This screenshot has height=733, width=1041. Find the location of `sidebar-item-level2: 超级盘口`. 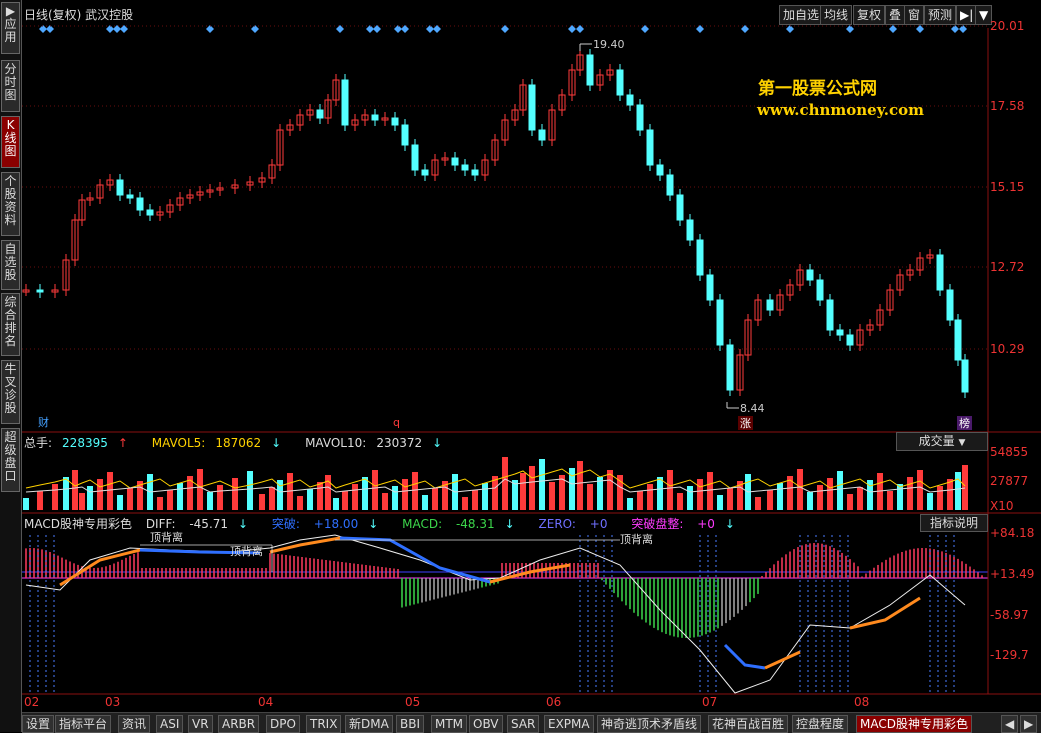

sidebar-item-level2: 超级盘口 is located at coordinates (10, 460).